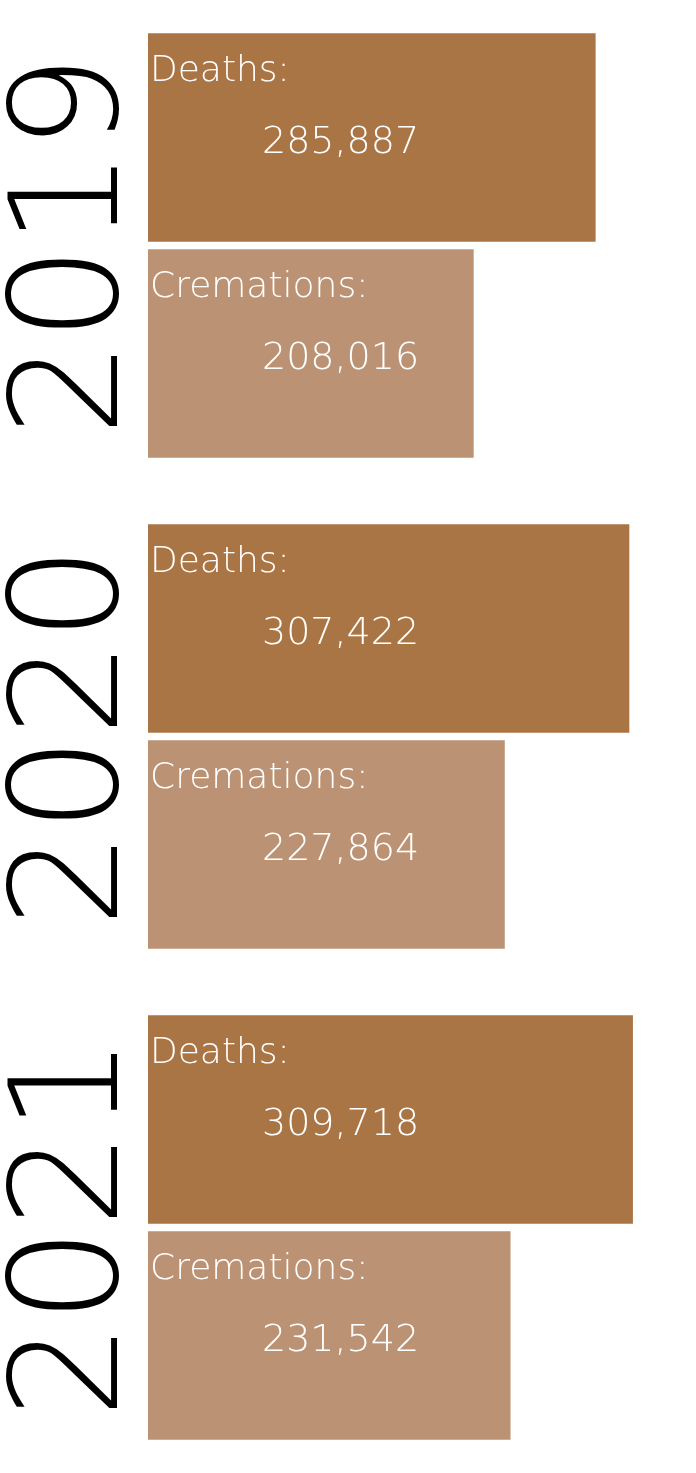  I want to click on data-label: 231,542, so click(341, 1338).